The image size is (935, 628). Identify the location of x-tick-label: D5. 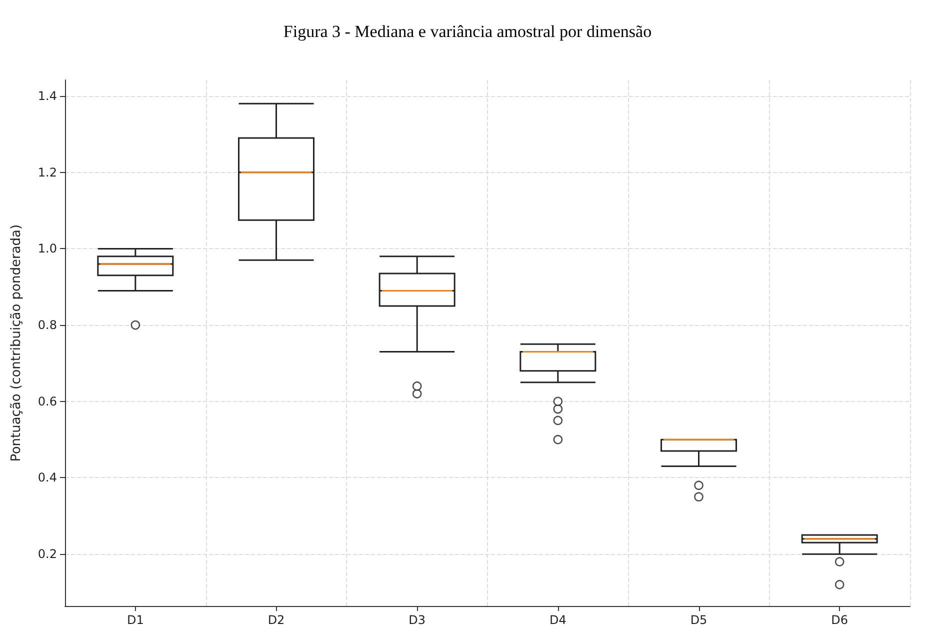
(699, 620).